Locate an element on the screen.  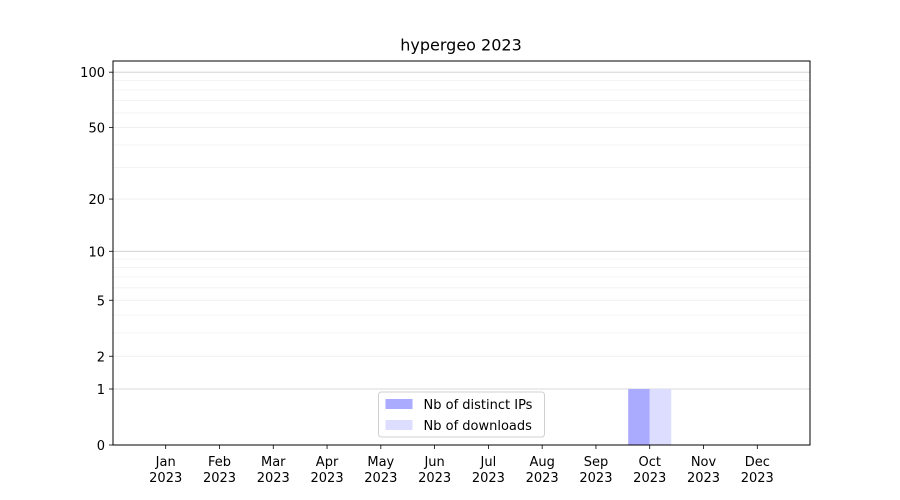
x-tick-label-line: Feb is located at coordinates (219, 462).